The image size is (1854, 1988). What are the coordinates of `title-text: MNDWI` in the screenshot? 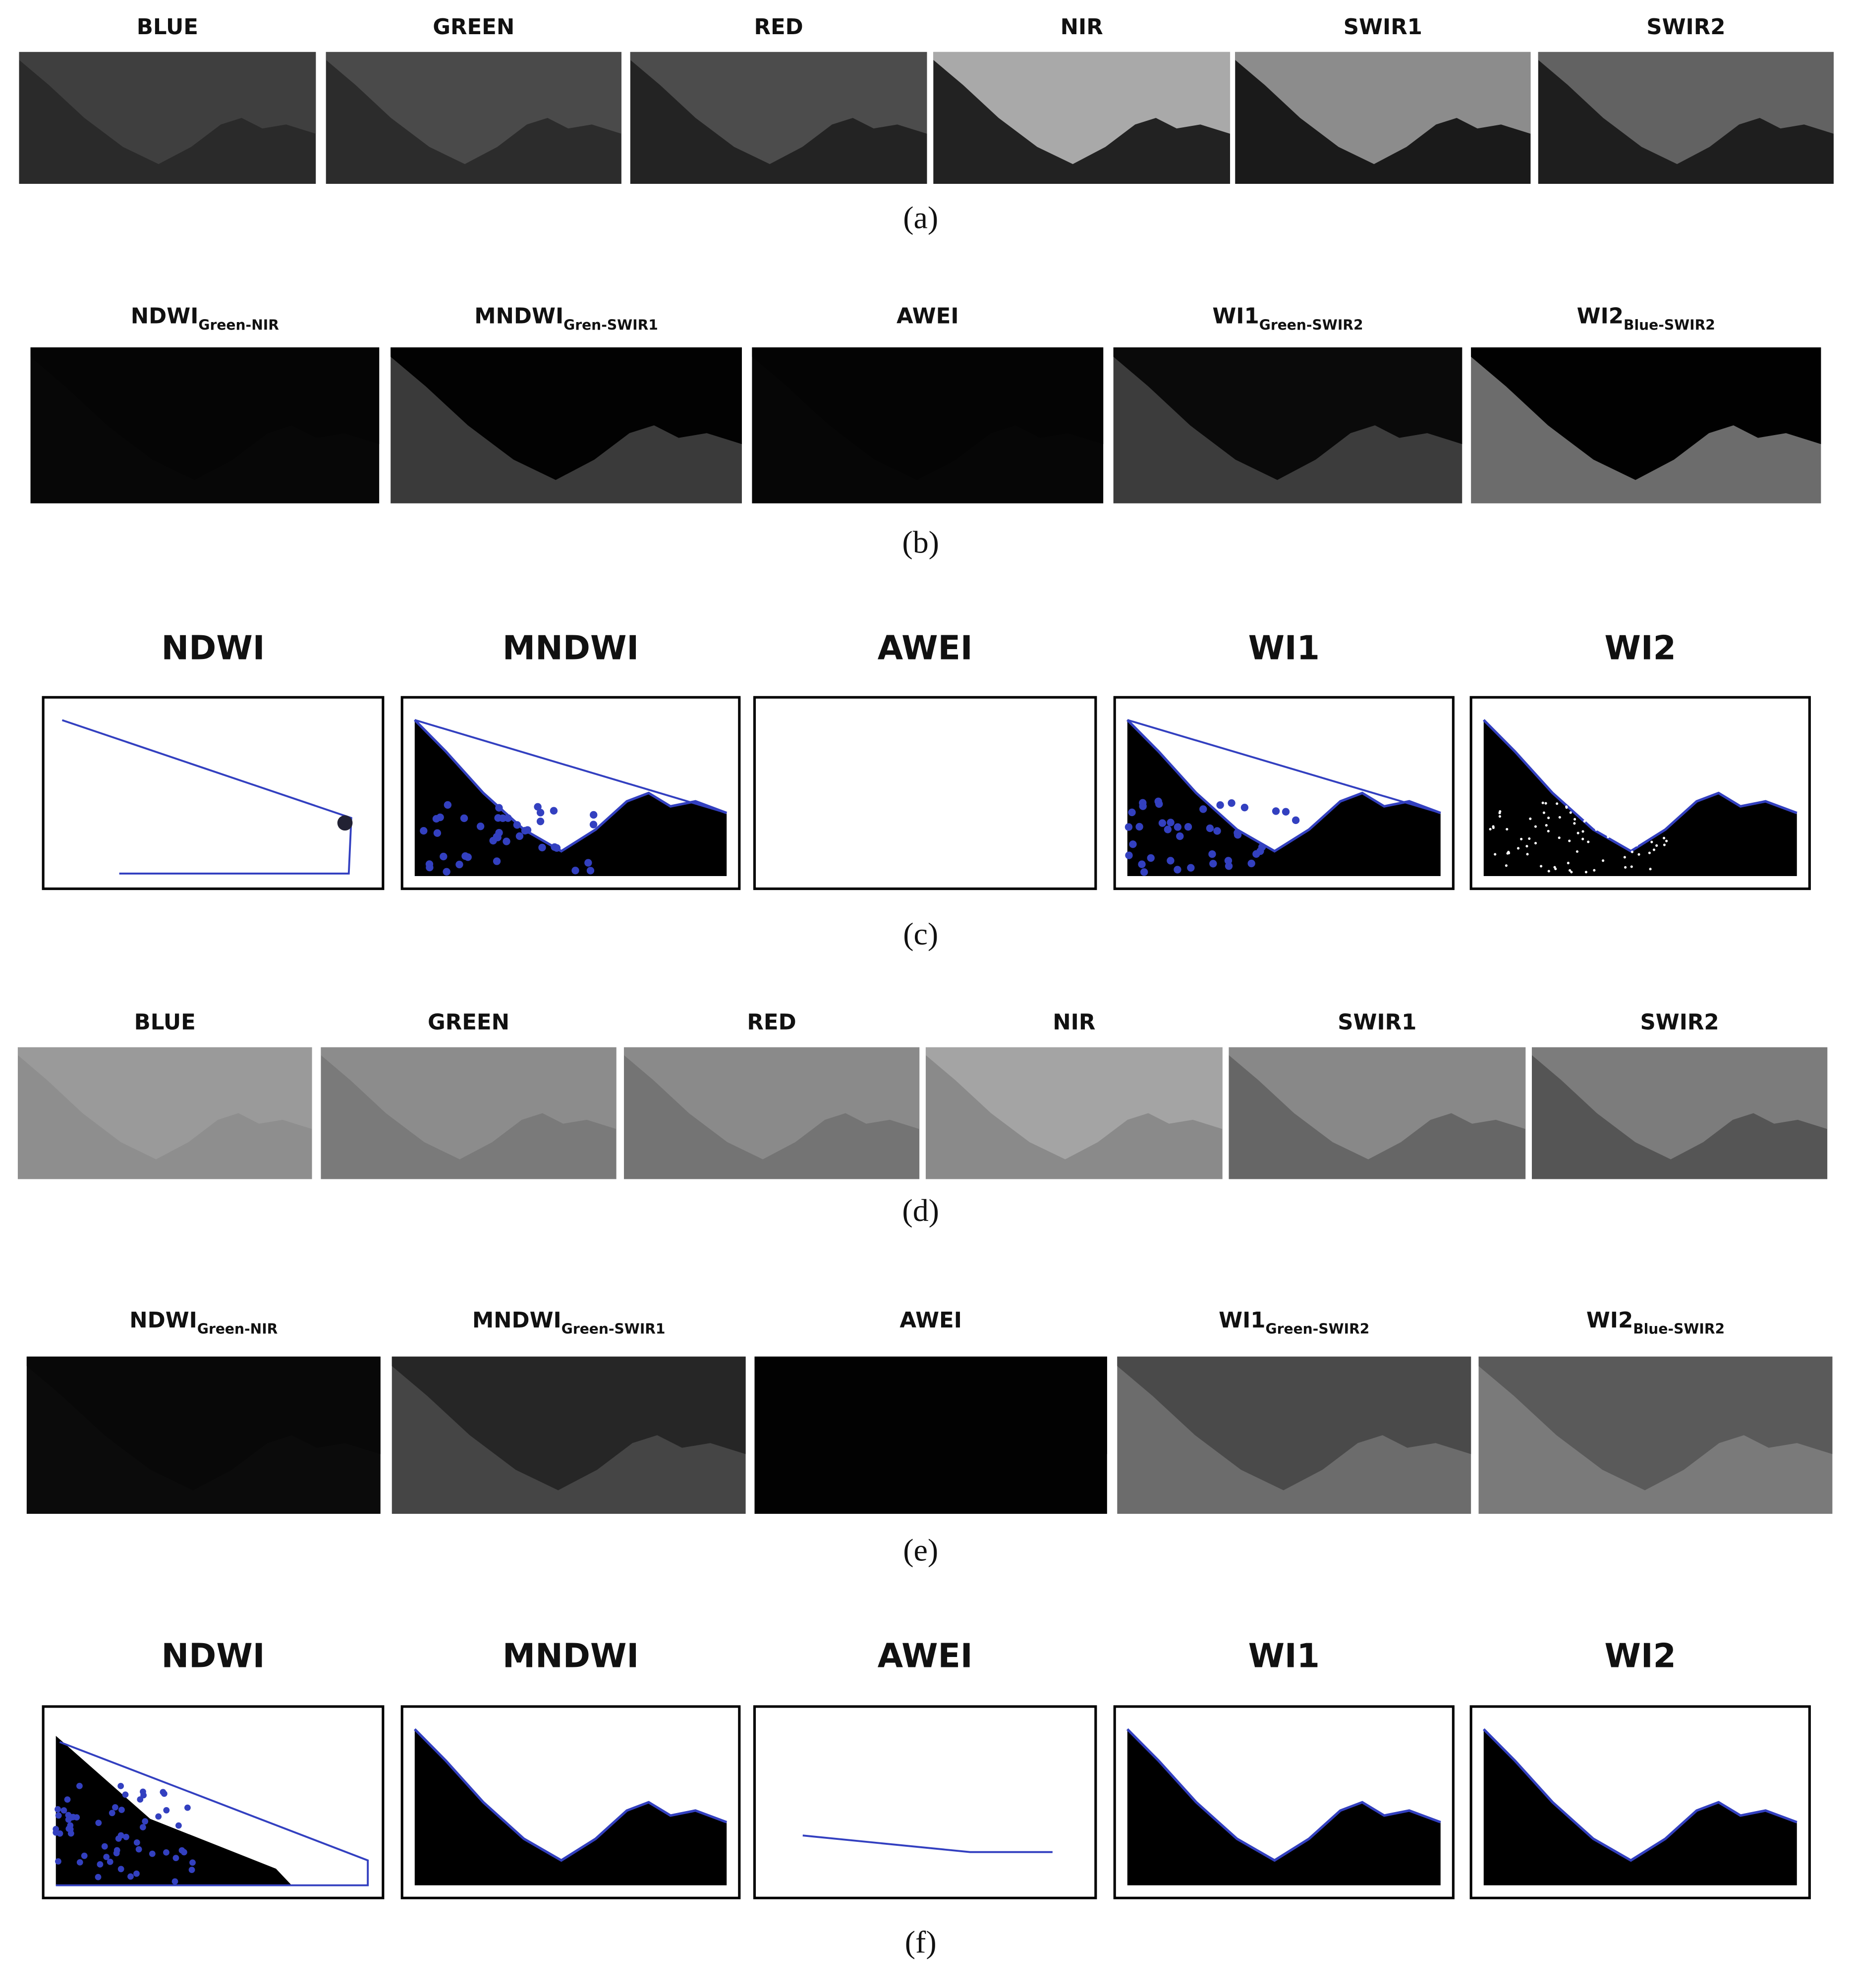 It's located at (571, 648).